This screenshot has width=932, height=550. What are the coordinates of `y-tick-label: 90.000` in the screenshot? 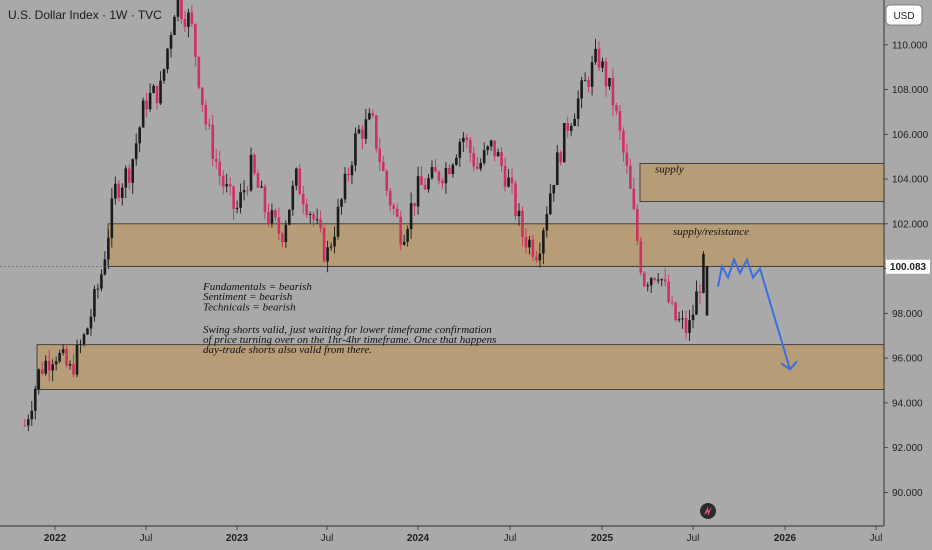 It's located at (907, 493).